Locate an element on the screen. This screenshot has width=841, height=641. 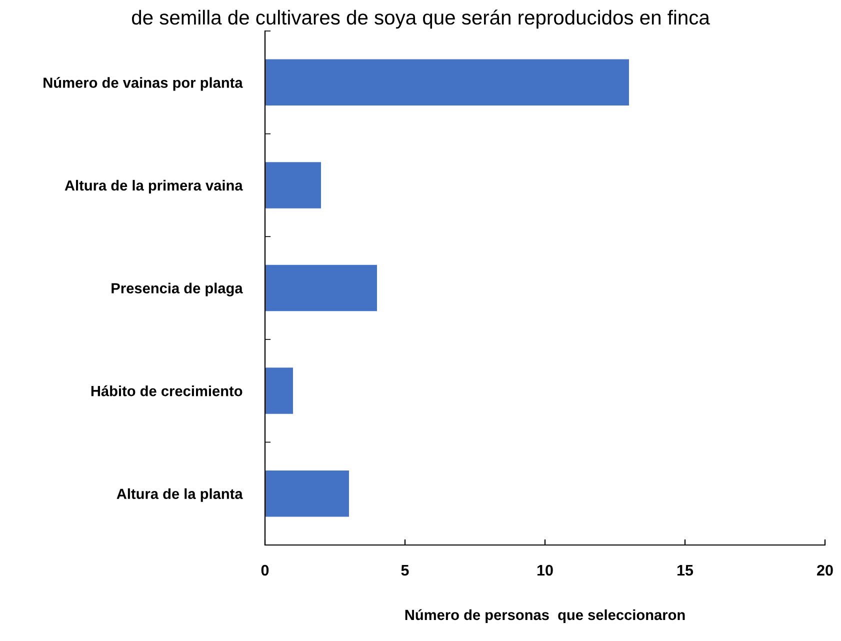
x-tick-label: 0 is located at coordinates (265, 570).